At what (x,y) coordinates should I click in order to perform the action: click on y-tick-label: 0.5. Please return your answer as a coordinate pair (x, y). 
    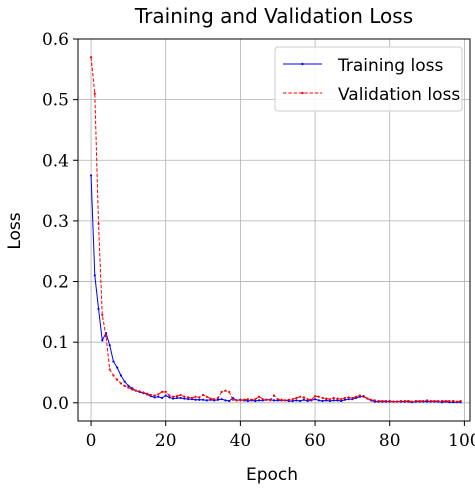
    Looking at the image, I should click on (55, 101).